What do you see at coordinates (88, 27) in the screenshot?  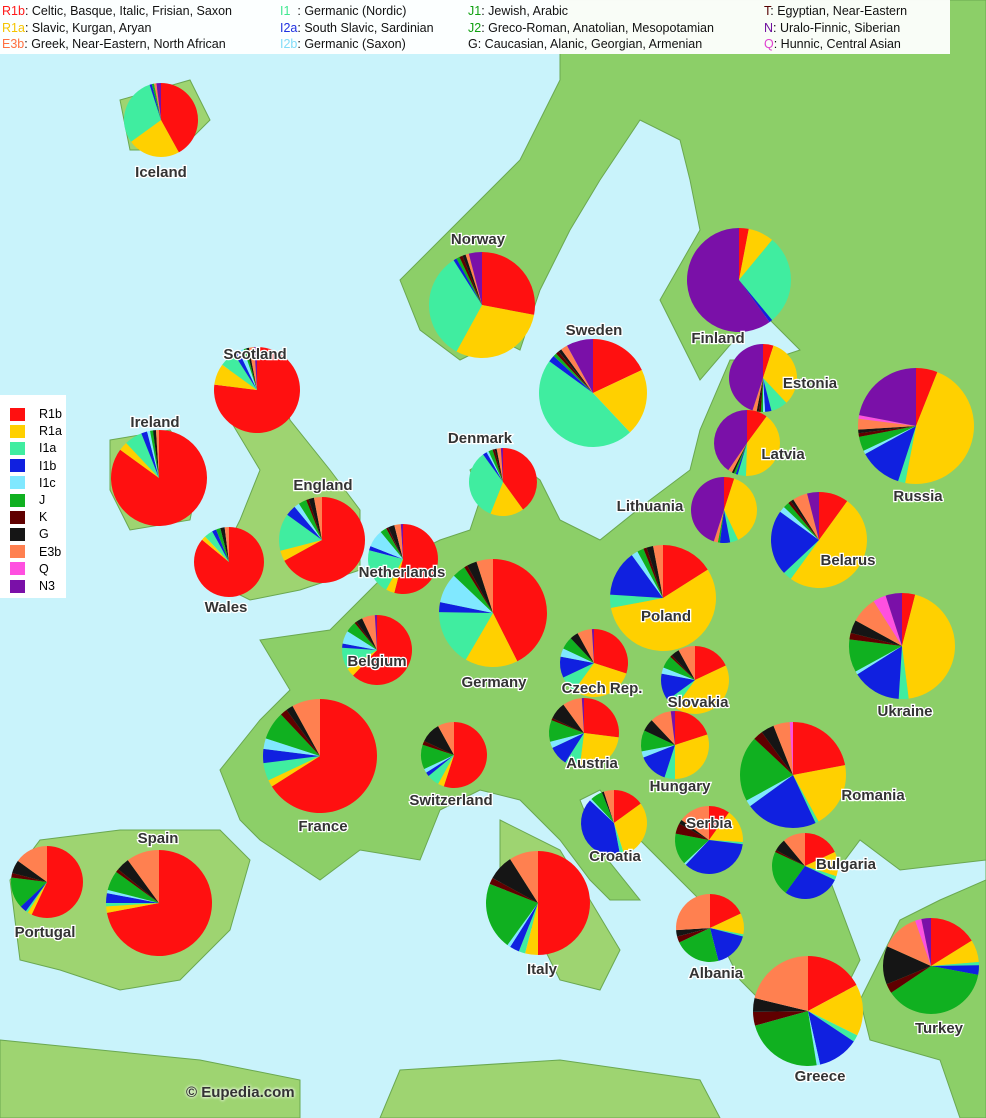 I see `haplogroup-description: : Slavic, Kurgan, Aryan` at bounding box center [88, 27].